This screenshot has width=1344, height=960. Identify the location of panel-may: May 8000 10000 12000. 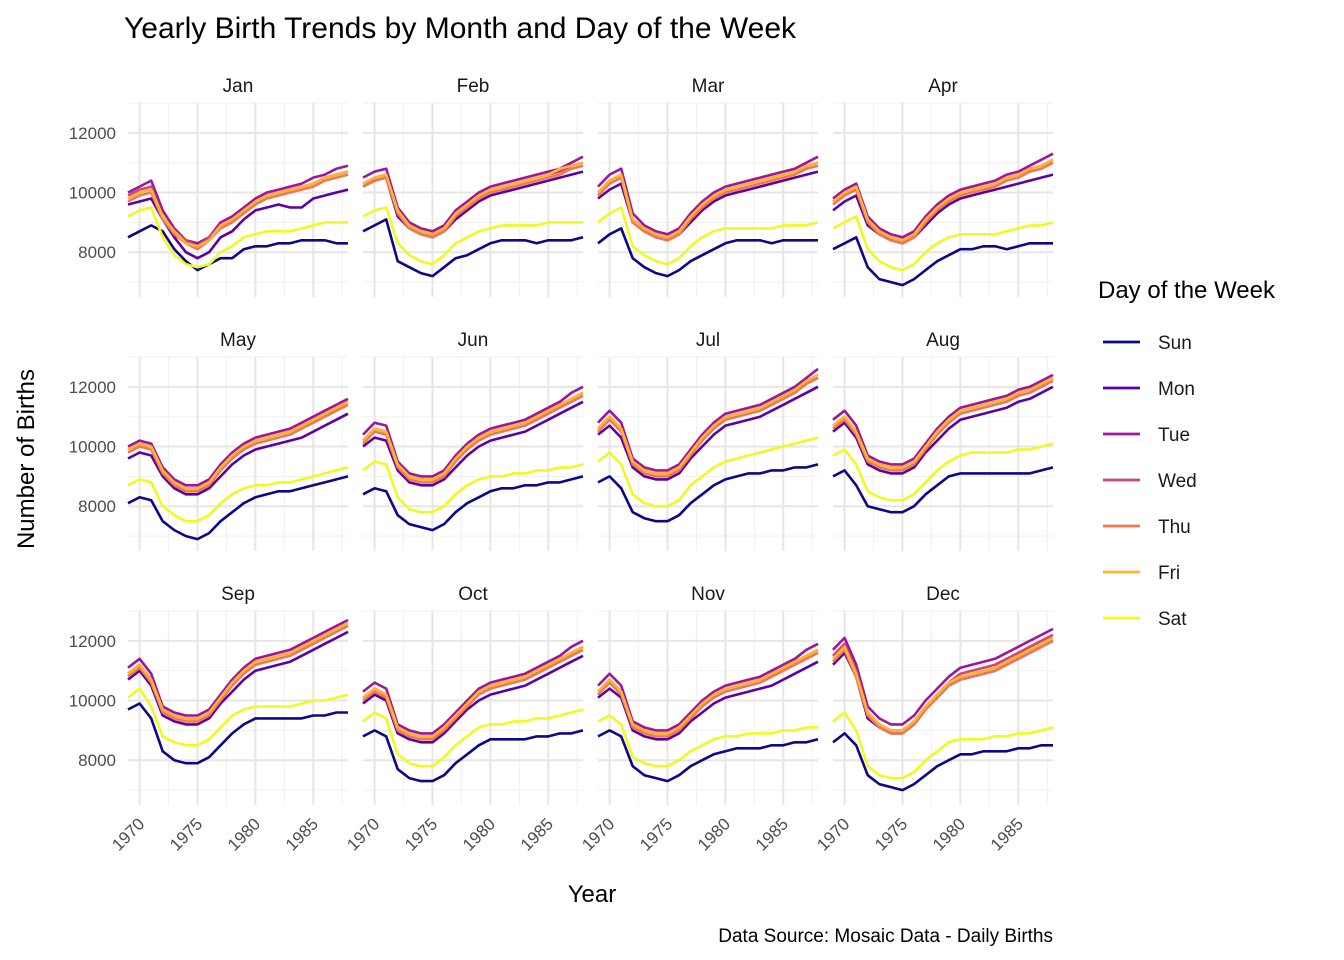
(209, 440).